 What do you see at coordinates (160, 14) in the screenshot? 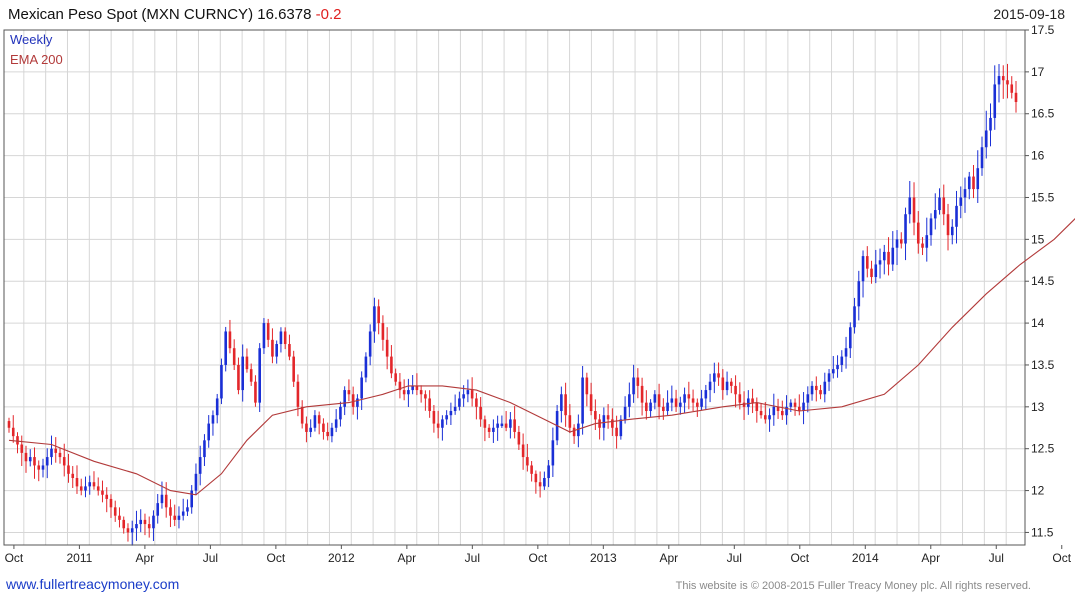
I see `title-text: Mexican Peso Spot (MXN CURNCY) 16.6378` at bounding box center [160, 14].